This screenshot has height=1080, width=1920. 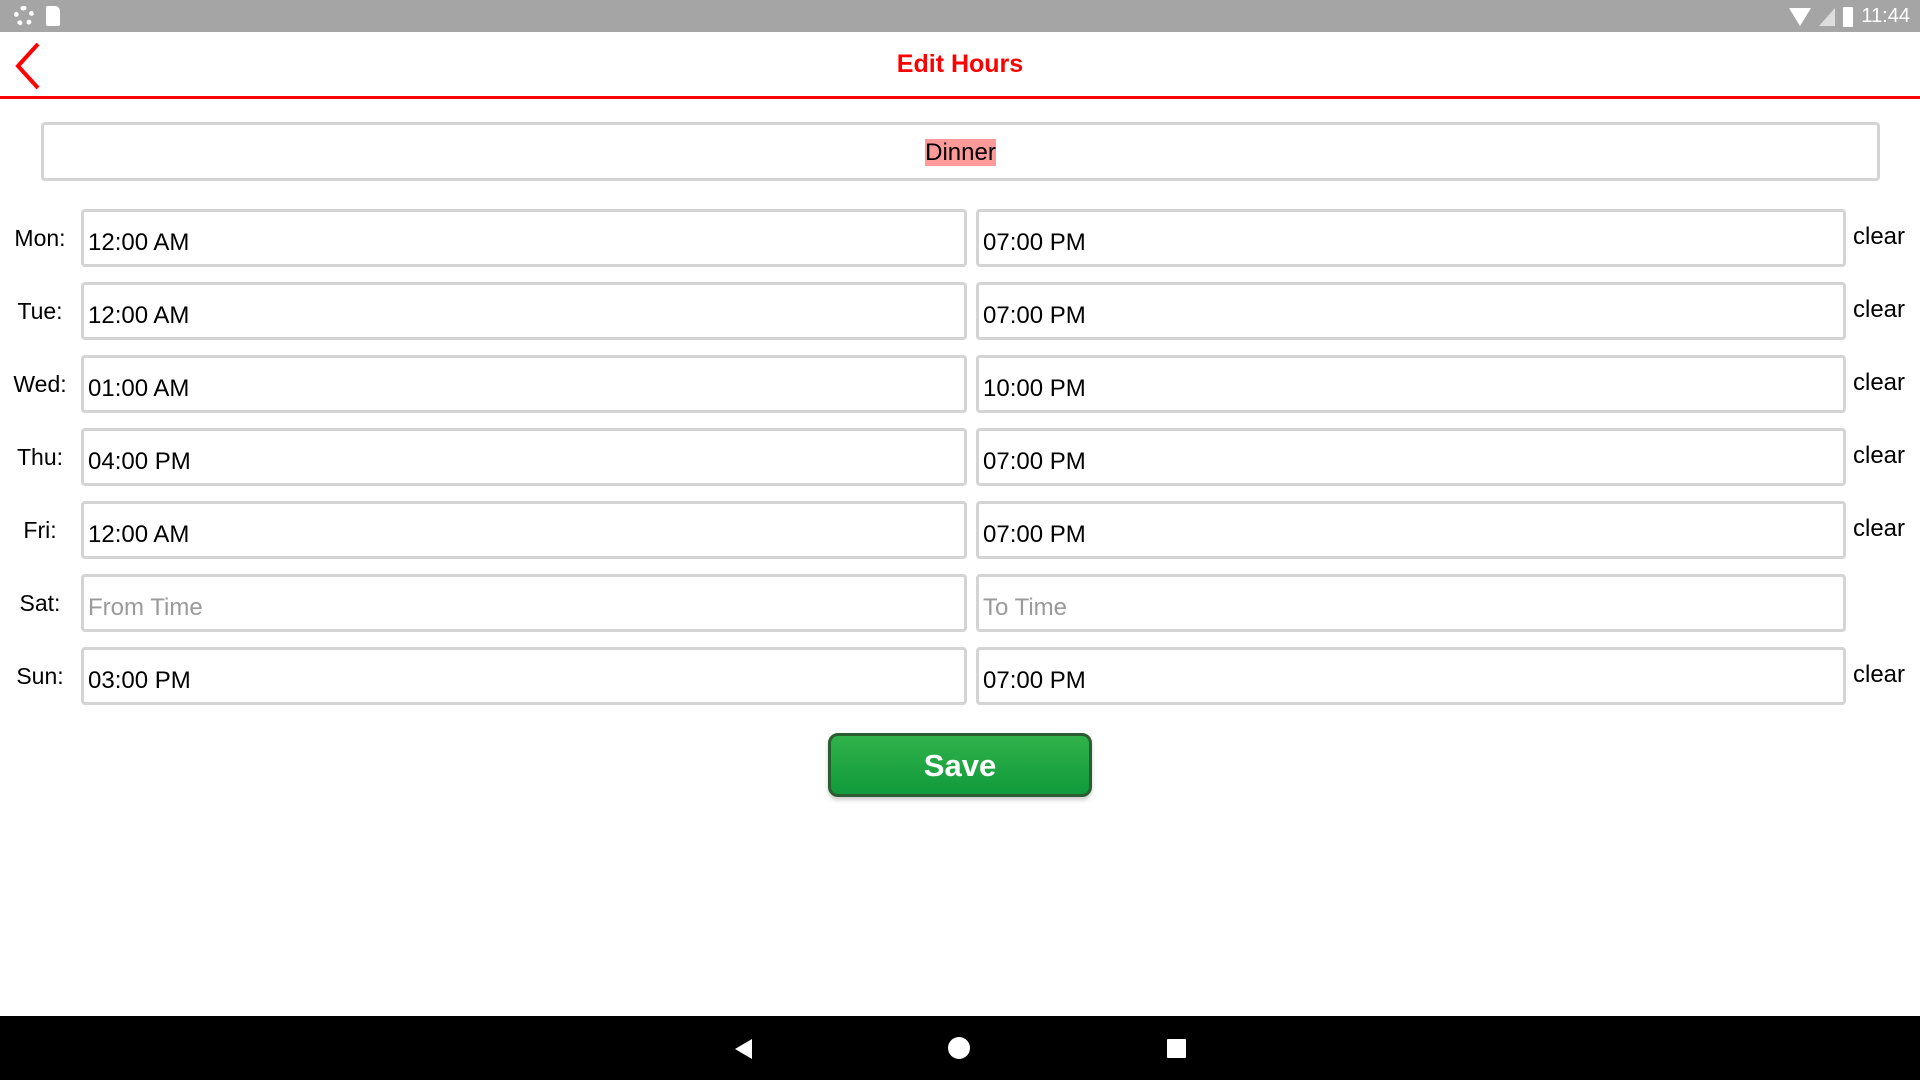 I want to click on nav-home-button, so click(x=959, y=1048).